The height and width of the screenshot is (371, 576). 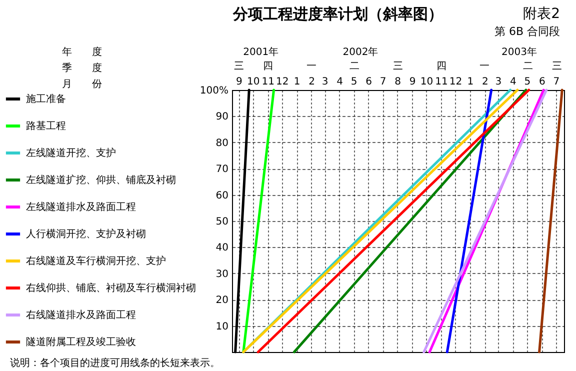 What do you see at coordinates (527, 31) in the screenshot?
I see `text: 第 6B 合同段` at bounding box center [527, 31].